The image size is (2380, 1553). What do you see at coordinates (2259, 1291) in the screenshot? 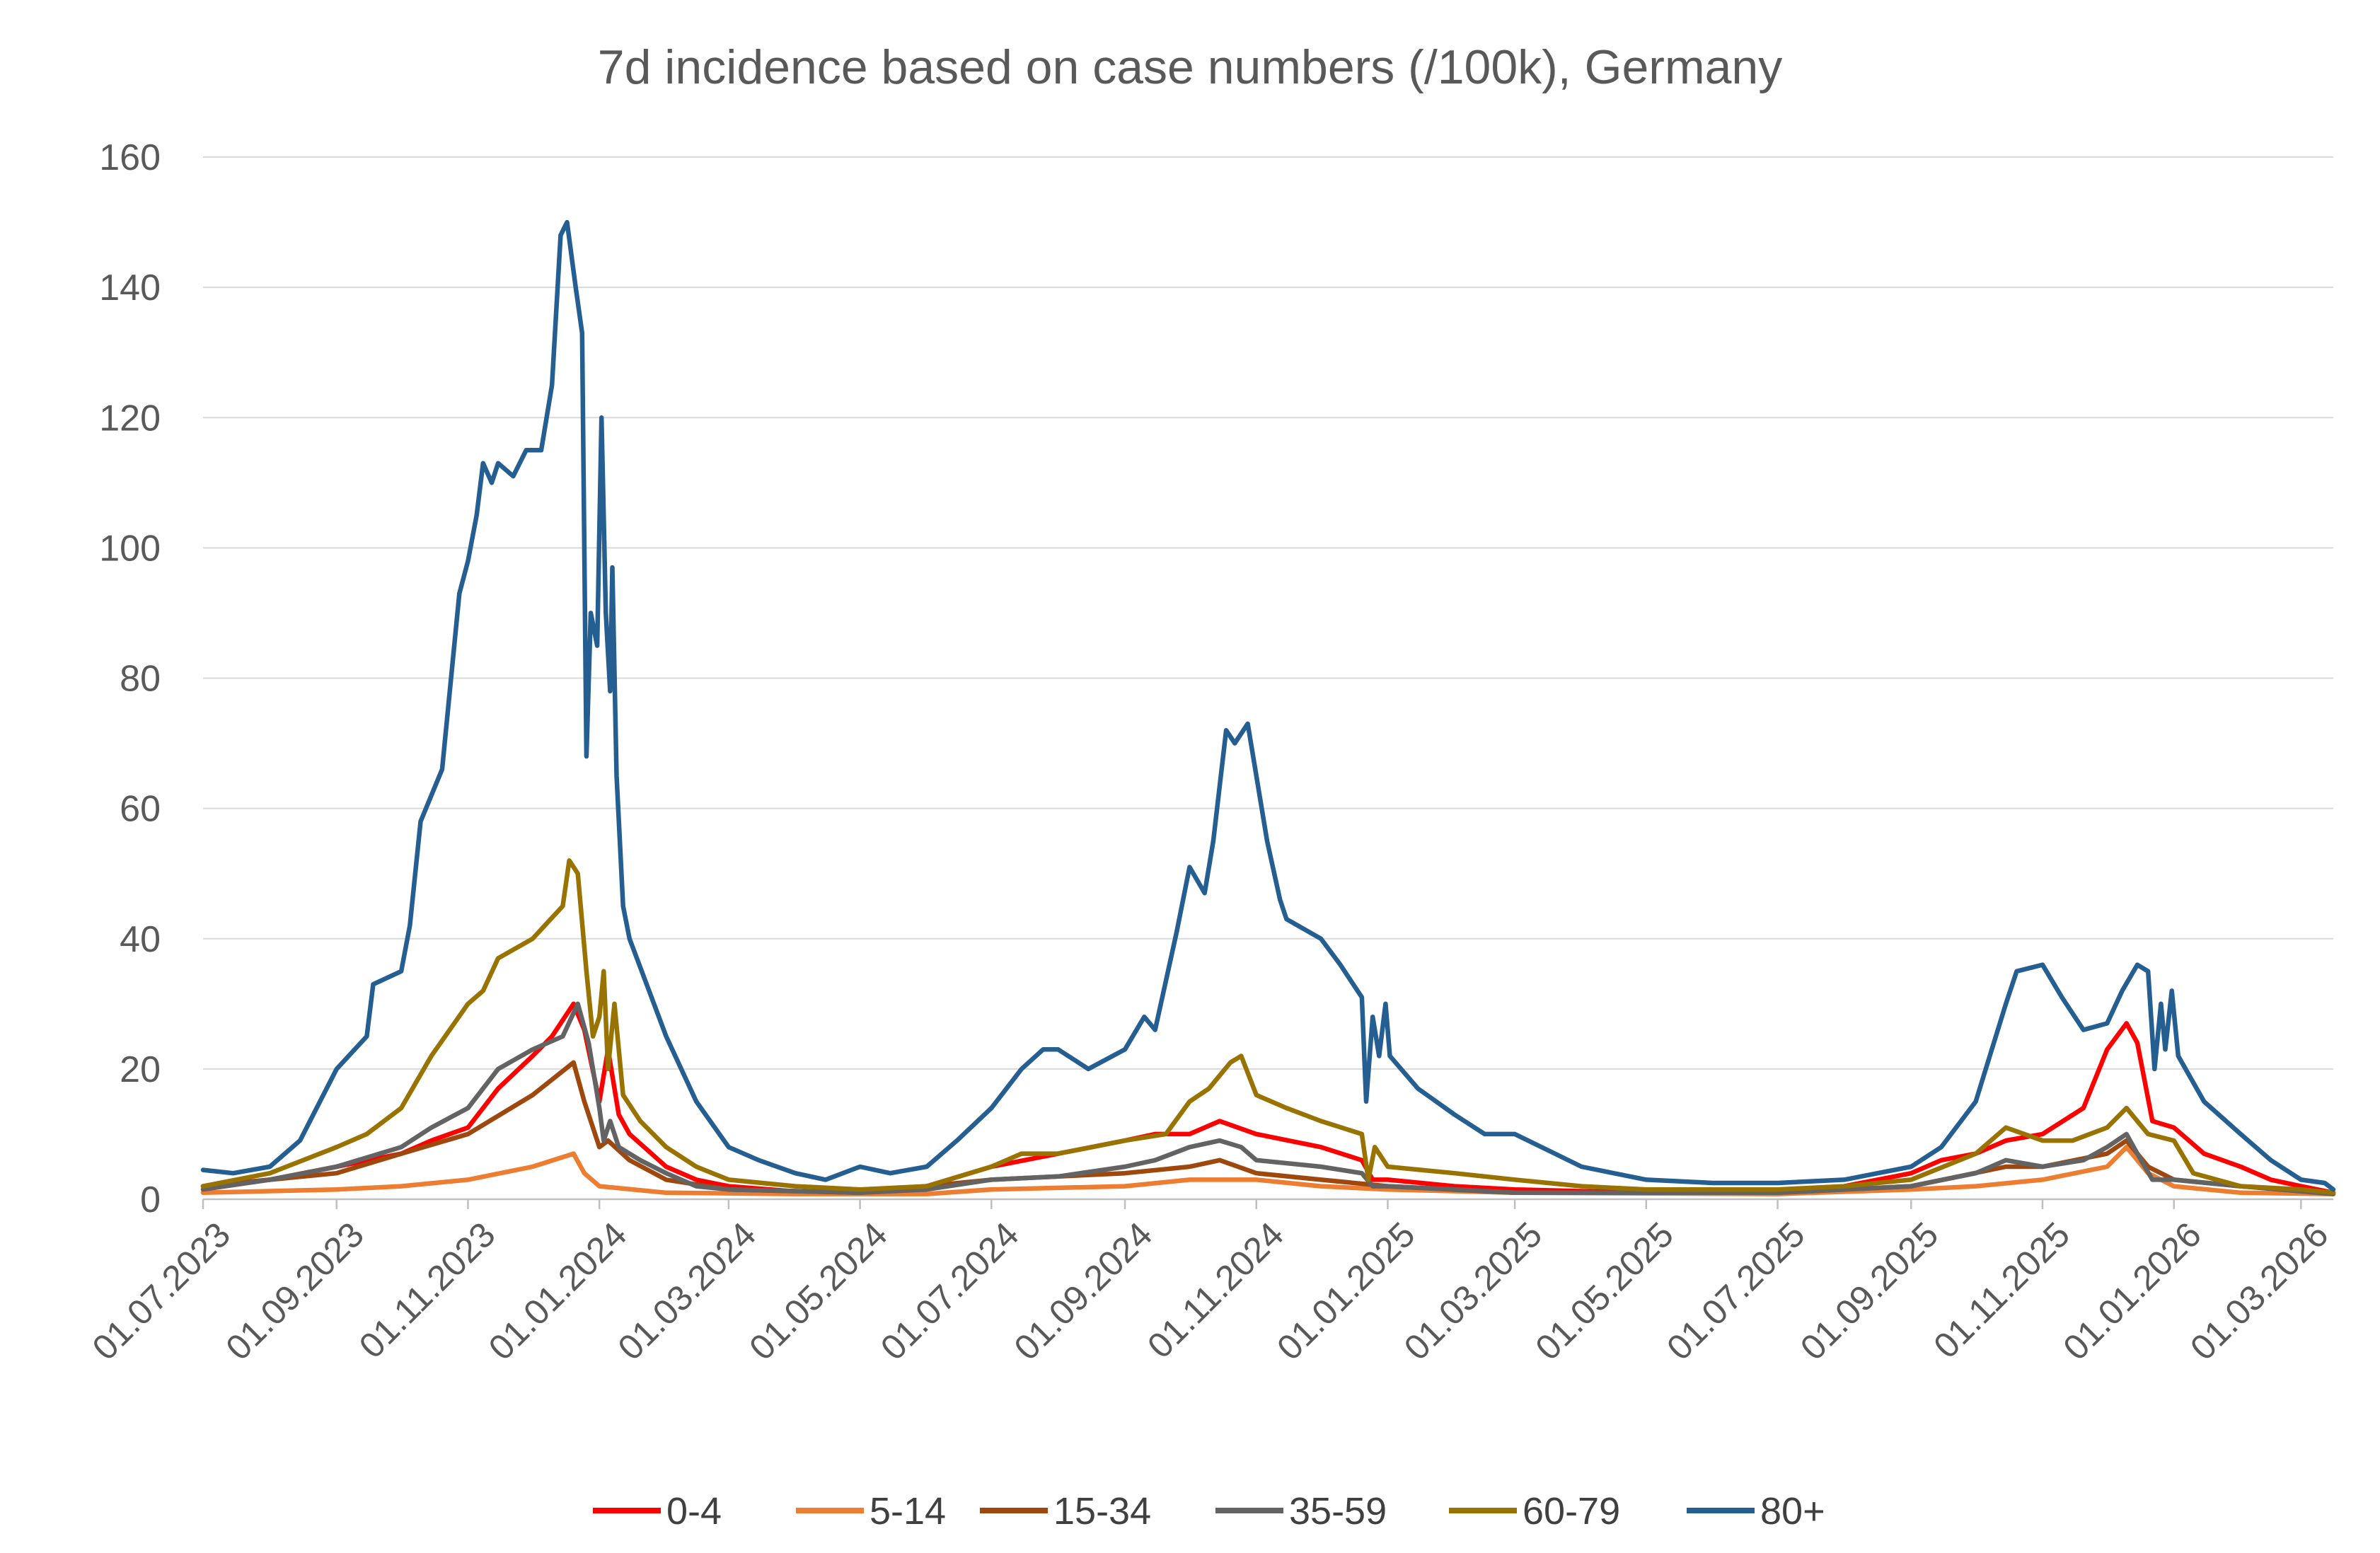
I see `x-tick-01.03.2026: 01.03.2026` at bounding box center [2259, 1291].